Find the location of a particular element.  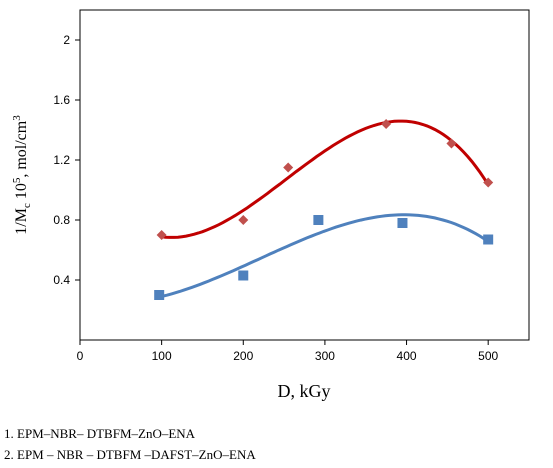

y-axis-title: 1/Mc 105, mol/cm3 is located at coordinates (22, 175).